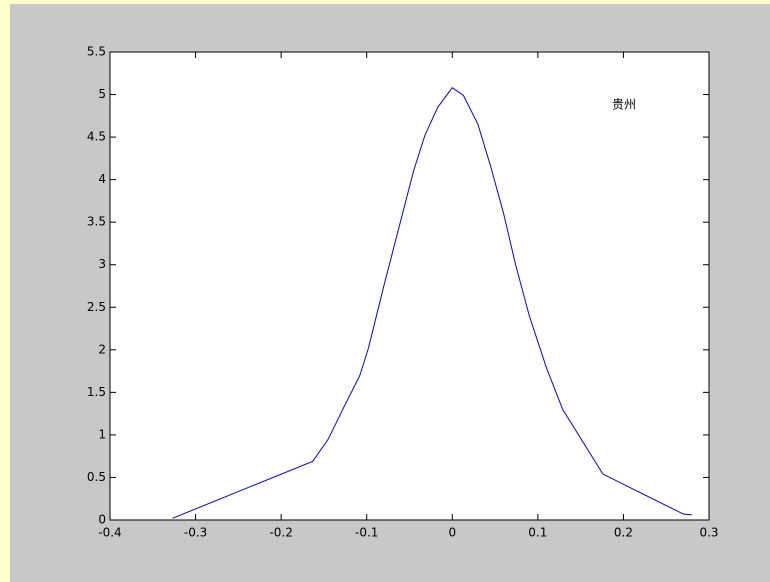  What do you see at coordinates (102, 434) in the screenshot?
I see `y-tick-label: 1` at bounding box center [102, 434].